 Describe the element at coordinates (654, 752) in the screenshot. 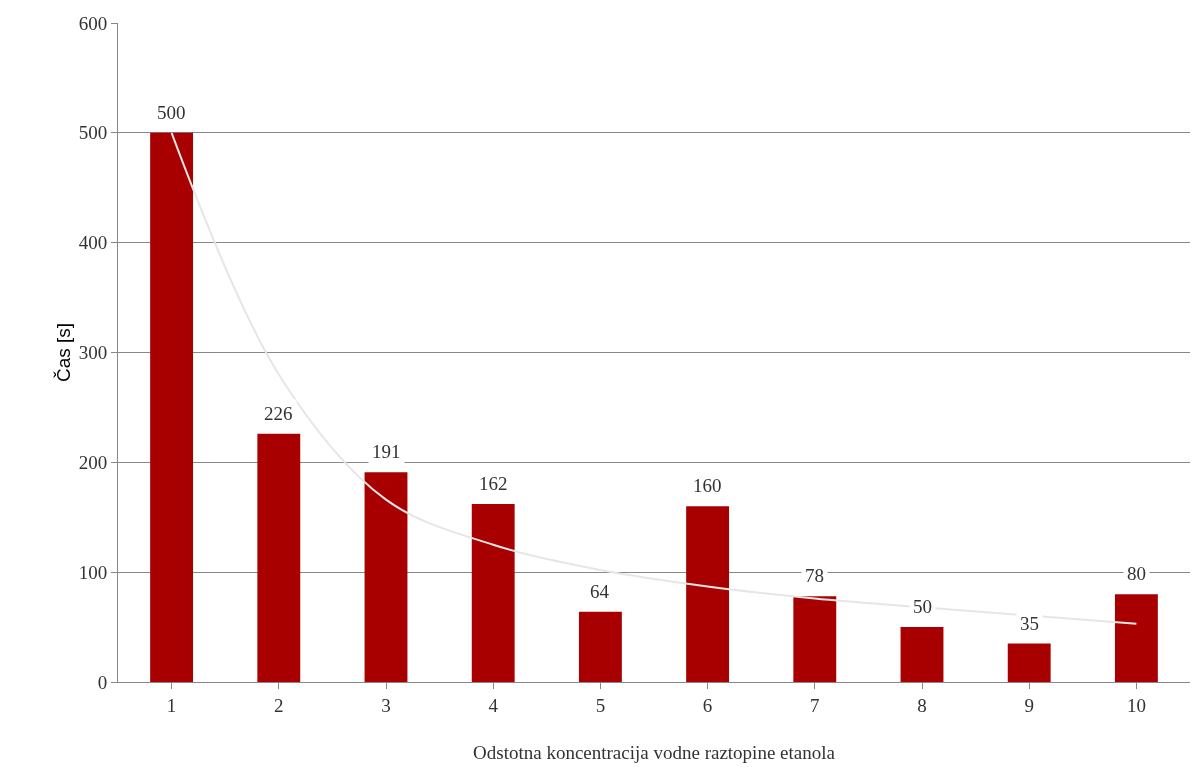

I see `x-axis-title: Odstotna koncentracija vodne raztopine etanola` at that location.